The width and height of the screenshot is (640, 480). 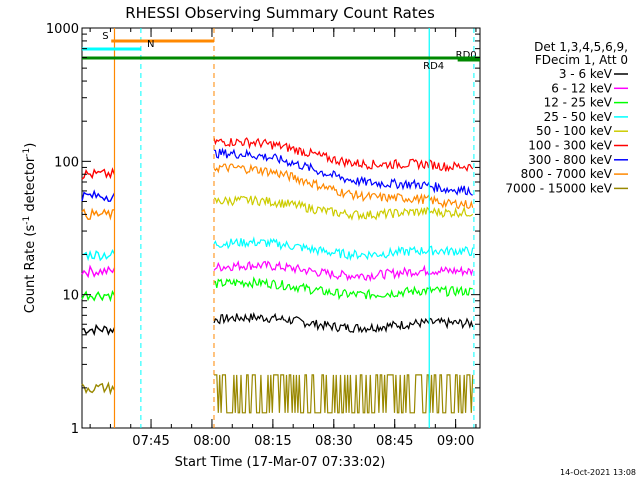 What do you see at coordinates (578, 117) in the screenshot?
I see `legend-label: 25 - 50 keV` at bounding box center [578, 117].